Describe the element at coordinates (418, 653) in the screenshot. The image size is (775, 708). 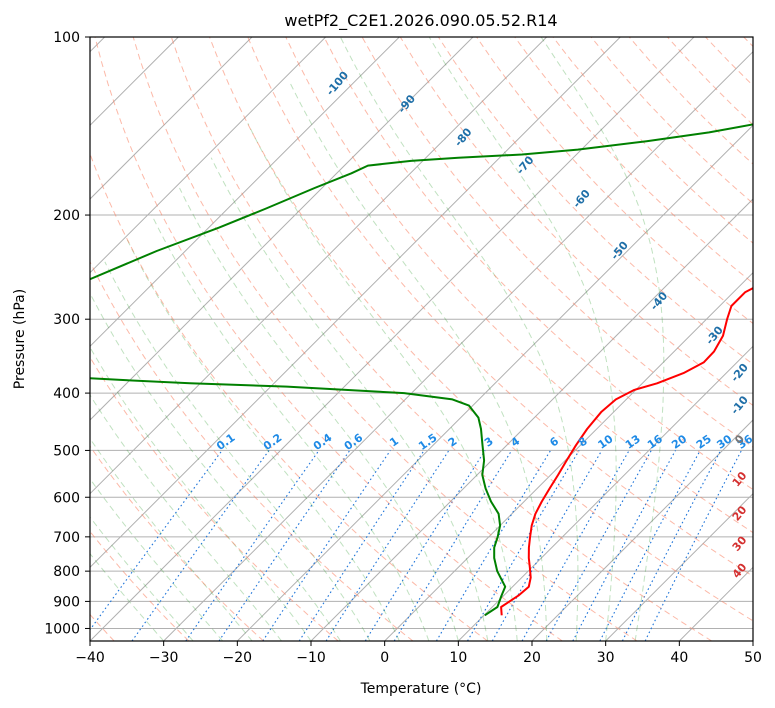
I see `x-axis-ticks: −40 −30 −20 −10 0 10 20 30 40 50` at that location.